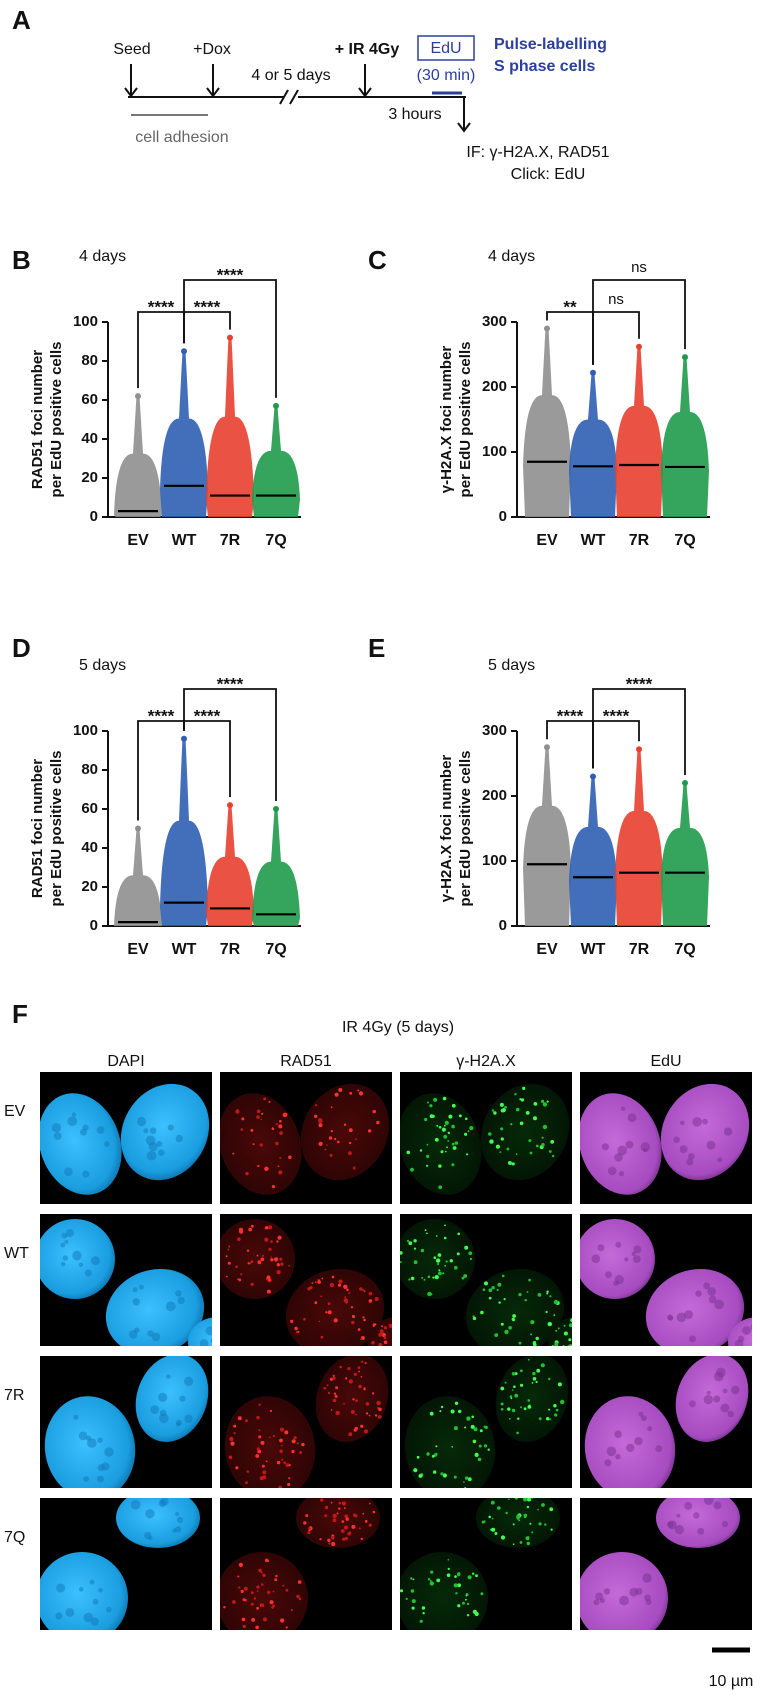  I want to click on y-tick-label: 0, so click(94, 516).